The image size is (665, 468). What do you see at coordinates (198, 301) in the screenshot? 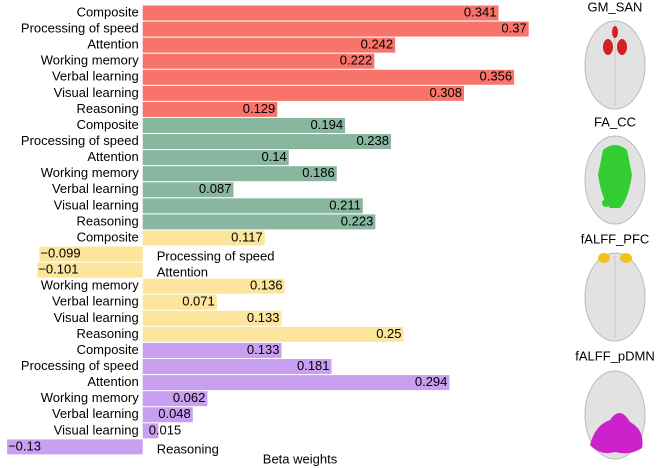
I see `value-label: 0.071` at bounding box center [198, 301].